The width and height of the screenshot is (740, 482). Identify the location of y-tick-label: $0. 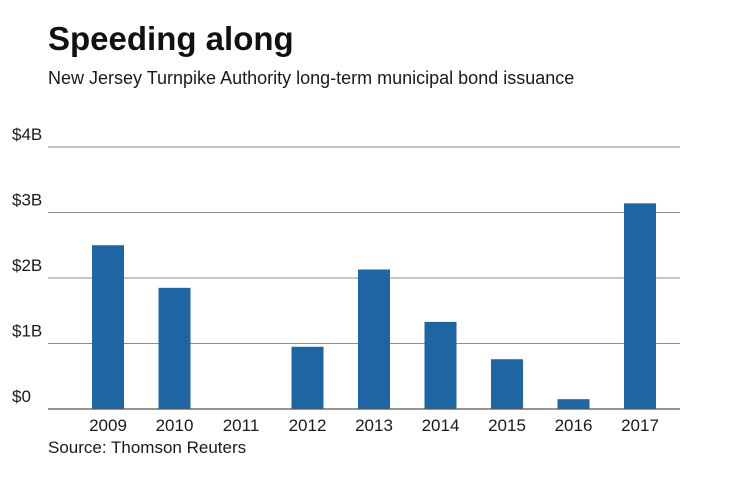
(21, 396).